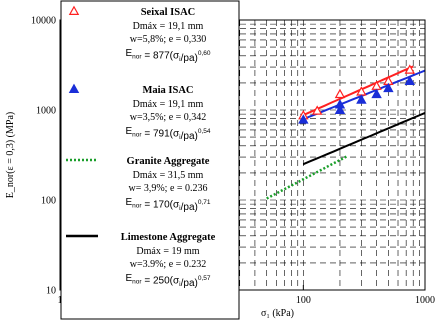  Describe the element at coordinates (277, 313) in the screenshot. I see `x-axis-label: σ₁ (kPa)` at that location.